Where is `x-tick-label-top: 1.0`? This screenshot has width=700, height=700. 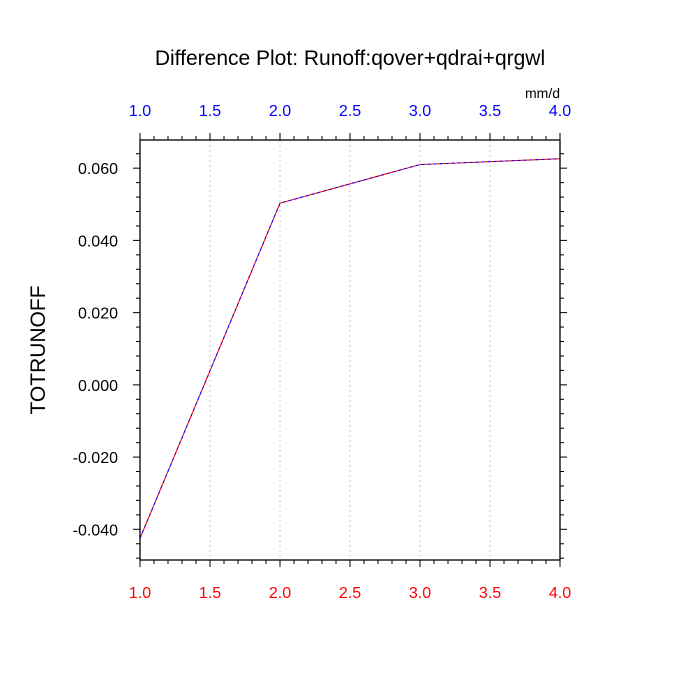 x-tick-label-top: 1.0 is located at coordinates (140, 111).